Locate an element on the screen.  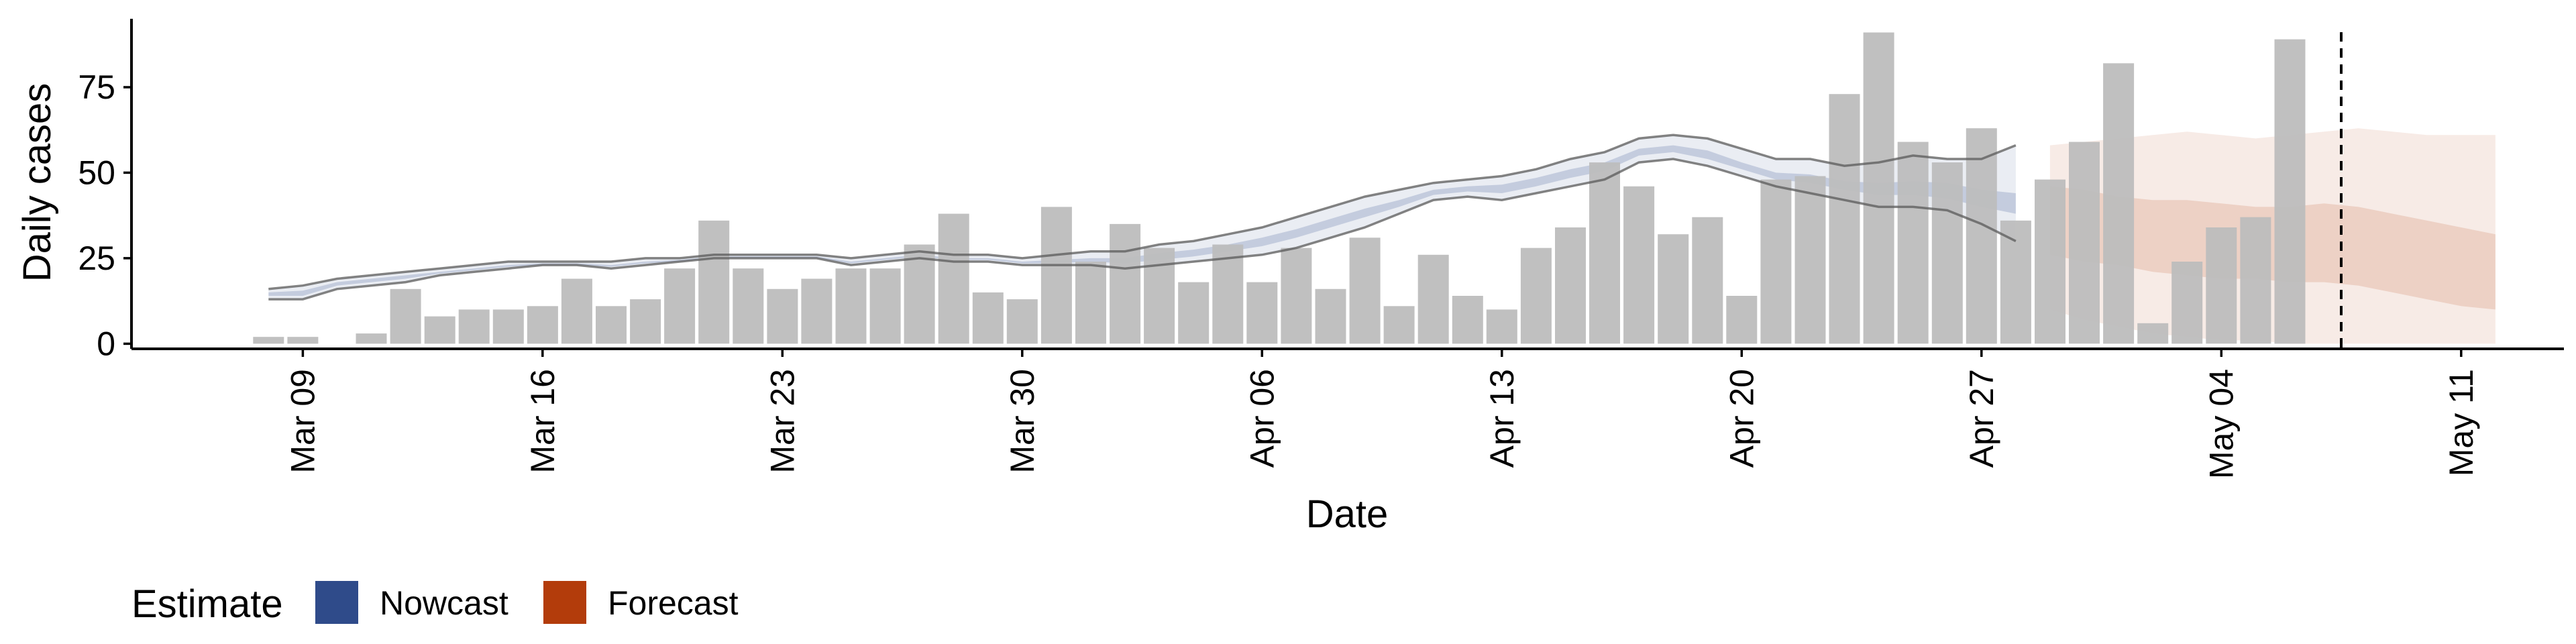
legend-title: Estimate is located at coordinates (207, 604).